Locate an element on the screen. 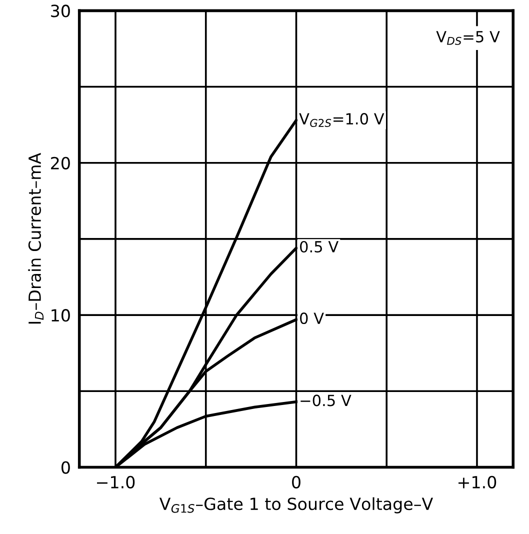 The height and width of the screenshot is (534, 529). x-tick-label: 0 is located at coordinates (296, 482).